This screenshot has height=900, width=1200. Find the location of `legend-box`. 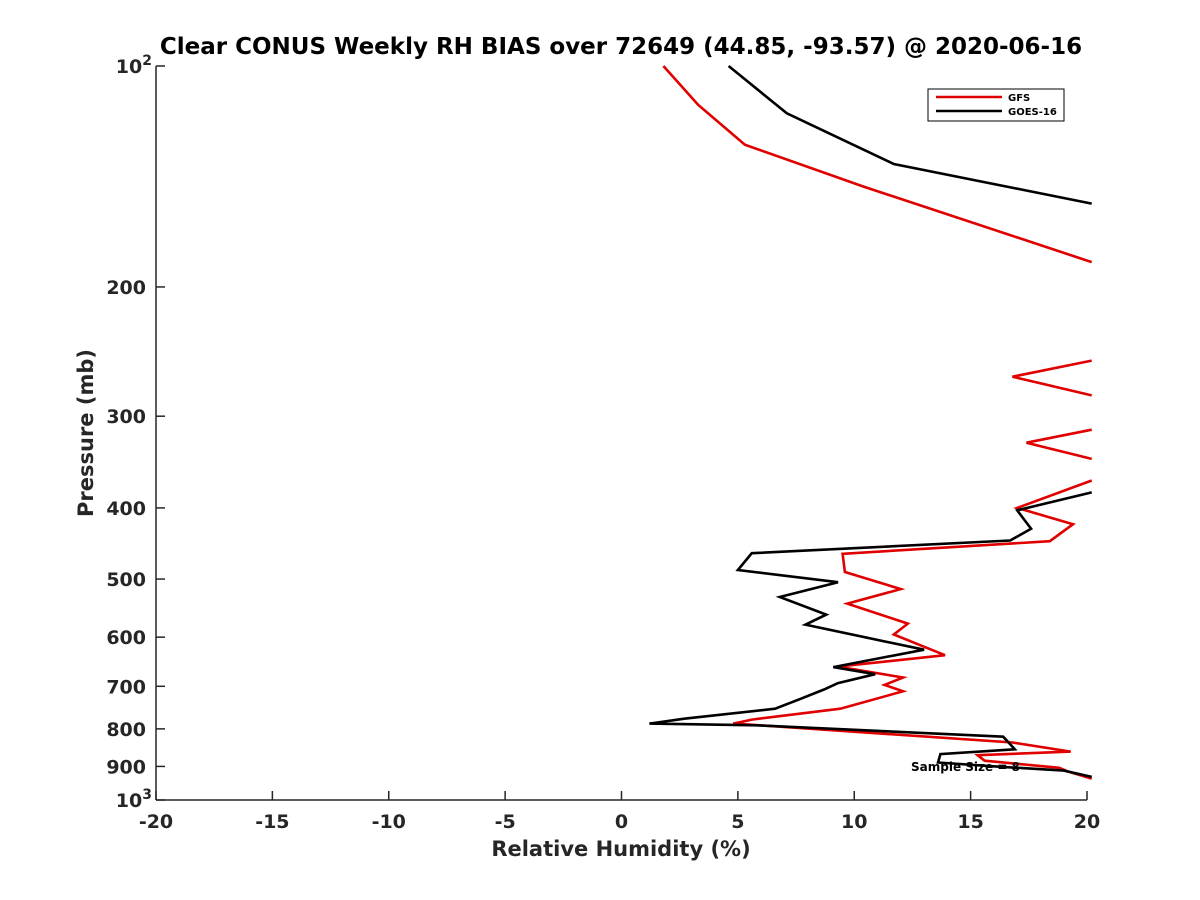

legend-box is located at coordinates (996, 105).